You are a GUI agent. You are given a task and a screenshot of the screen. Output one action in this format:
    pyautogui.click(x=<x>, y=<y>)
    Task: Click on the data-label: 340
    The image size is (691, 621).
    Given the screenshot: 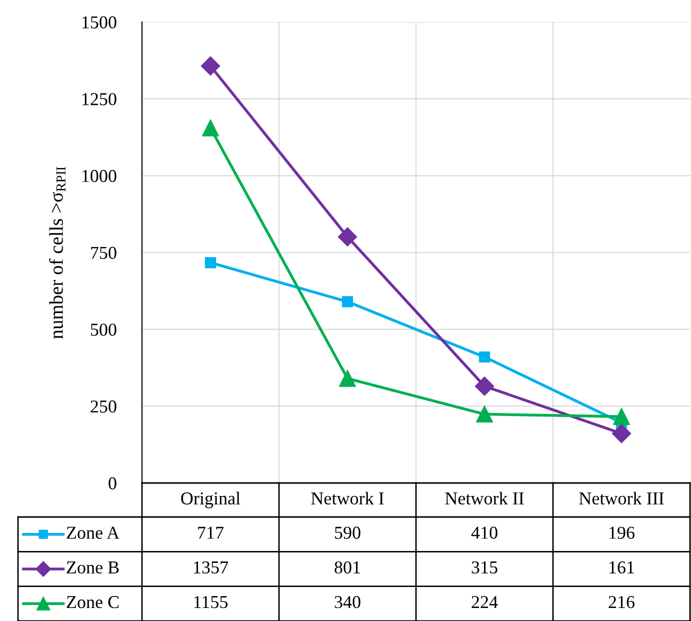 What is the action you would take?
    pyautogui.click(x=347, y=602)
    